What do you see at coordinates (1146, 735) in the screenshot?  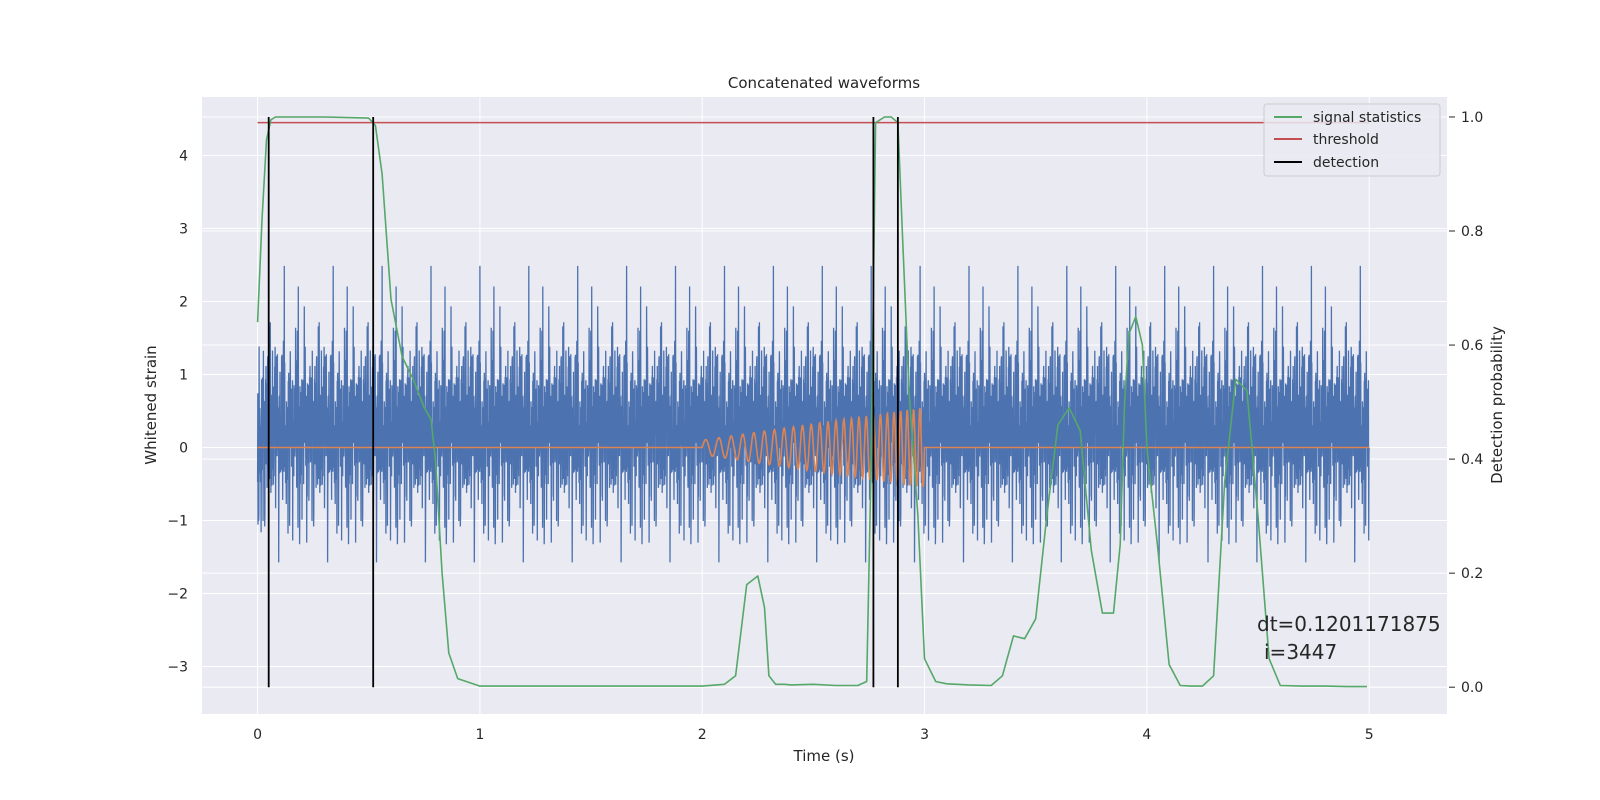 I see `x-tick-label: 4` at bounding box center [1146, 735].